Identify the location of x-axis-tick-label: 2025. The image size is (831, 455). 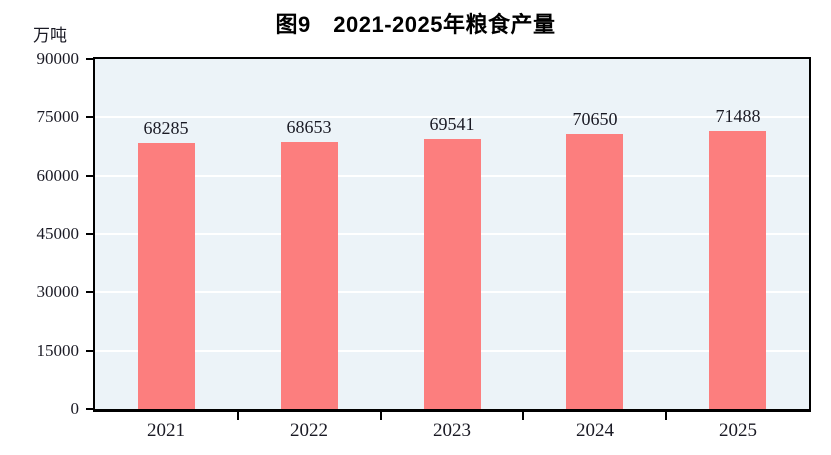
(738, 430).